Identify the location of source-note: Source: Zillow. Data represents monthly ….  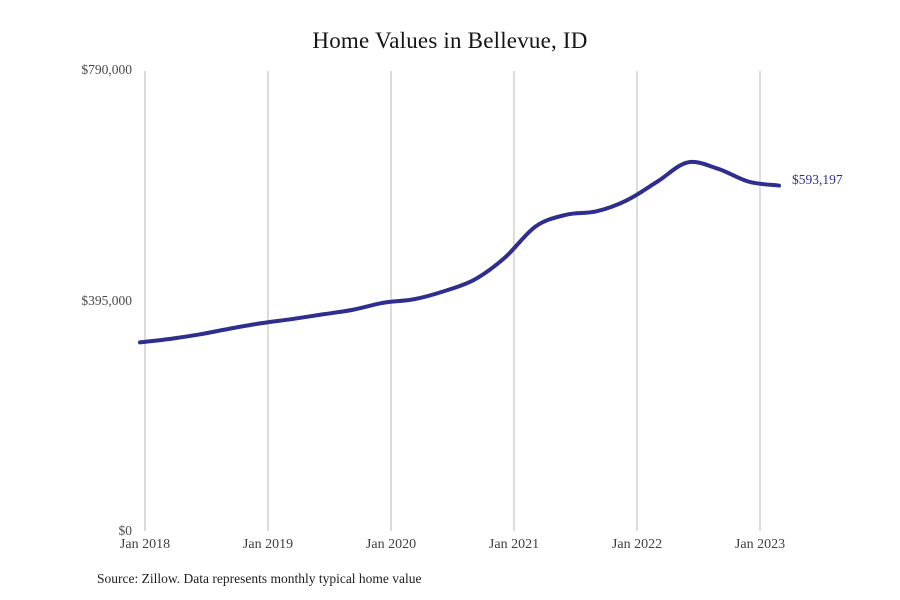
(259, 578).